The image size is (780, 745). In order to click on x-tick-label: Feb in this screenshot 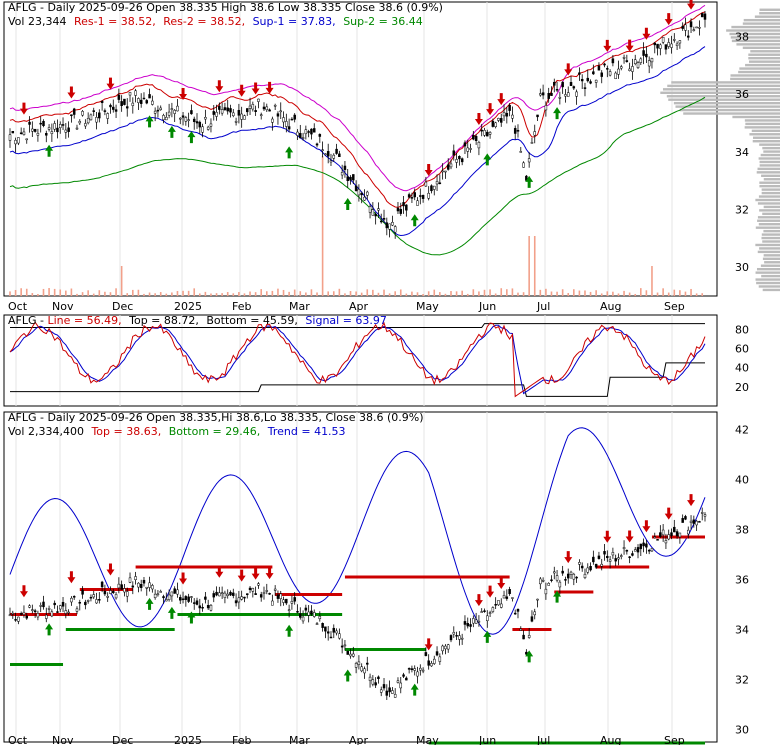, I will do `click(241, 739)`.